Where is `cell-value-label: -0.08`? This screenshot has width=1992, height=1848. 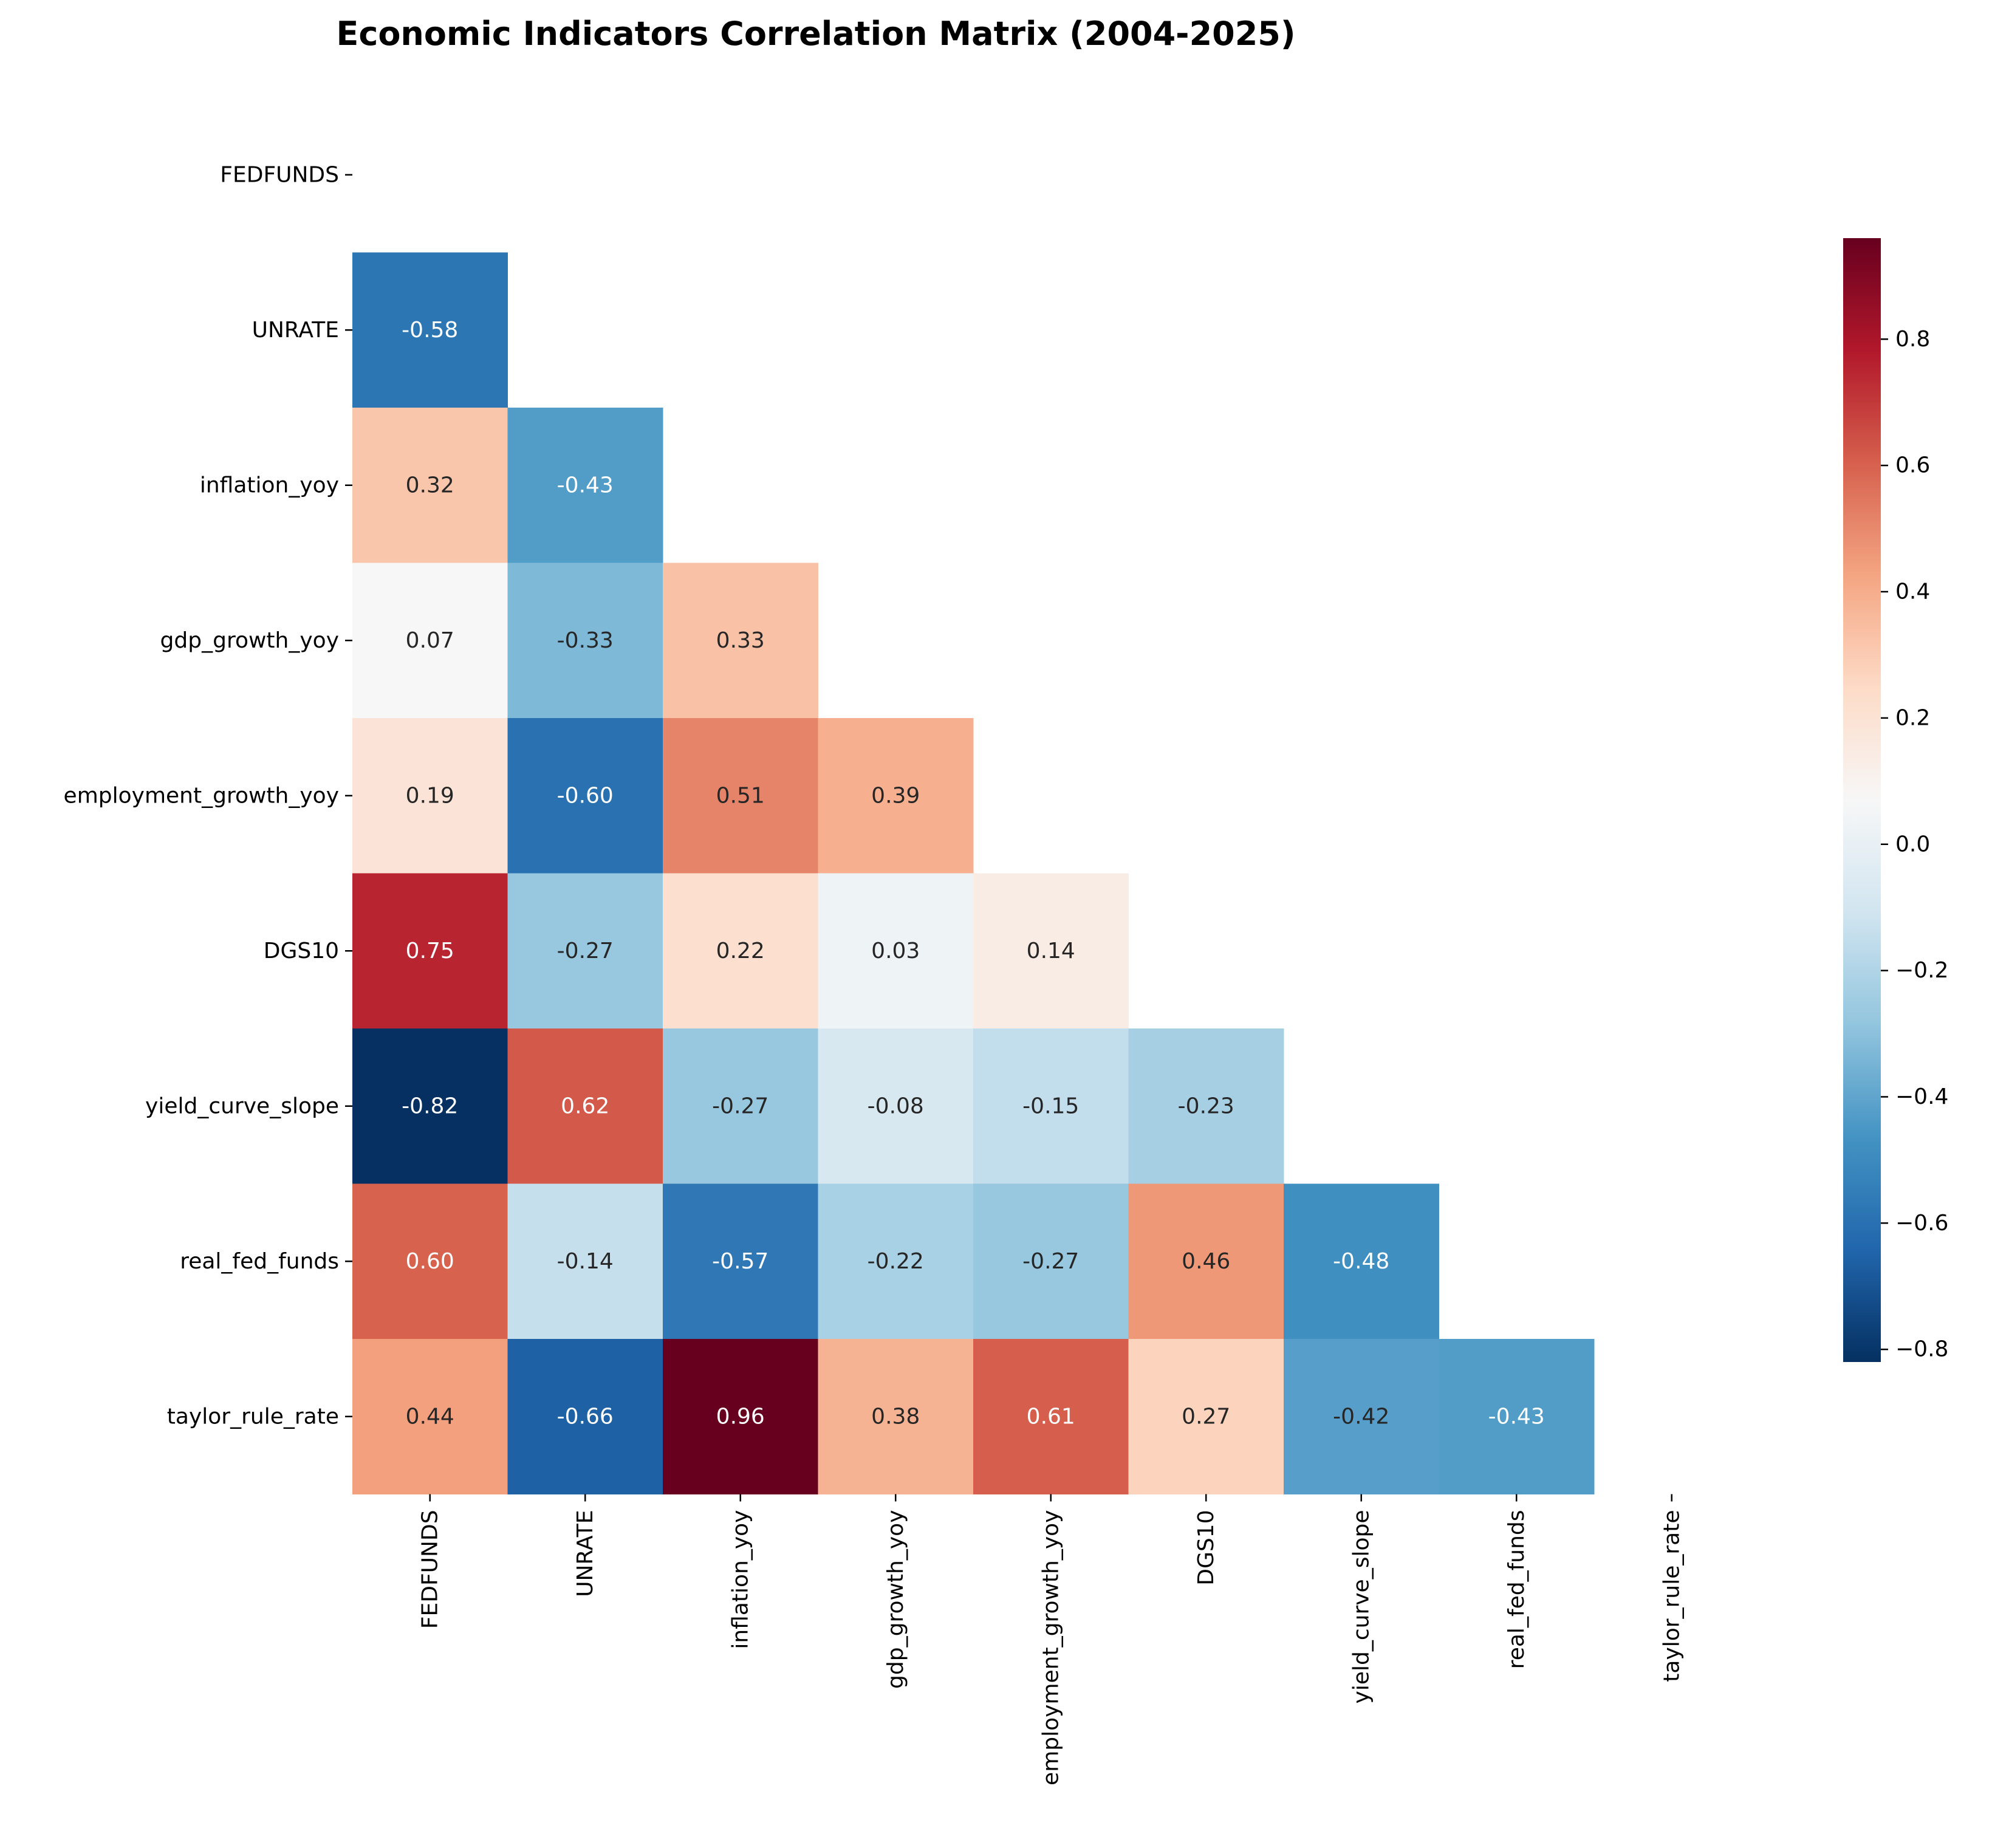
cell-value-label: -0.08 is located at coordinates (896, 1105).